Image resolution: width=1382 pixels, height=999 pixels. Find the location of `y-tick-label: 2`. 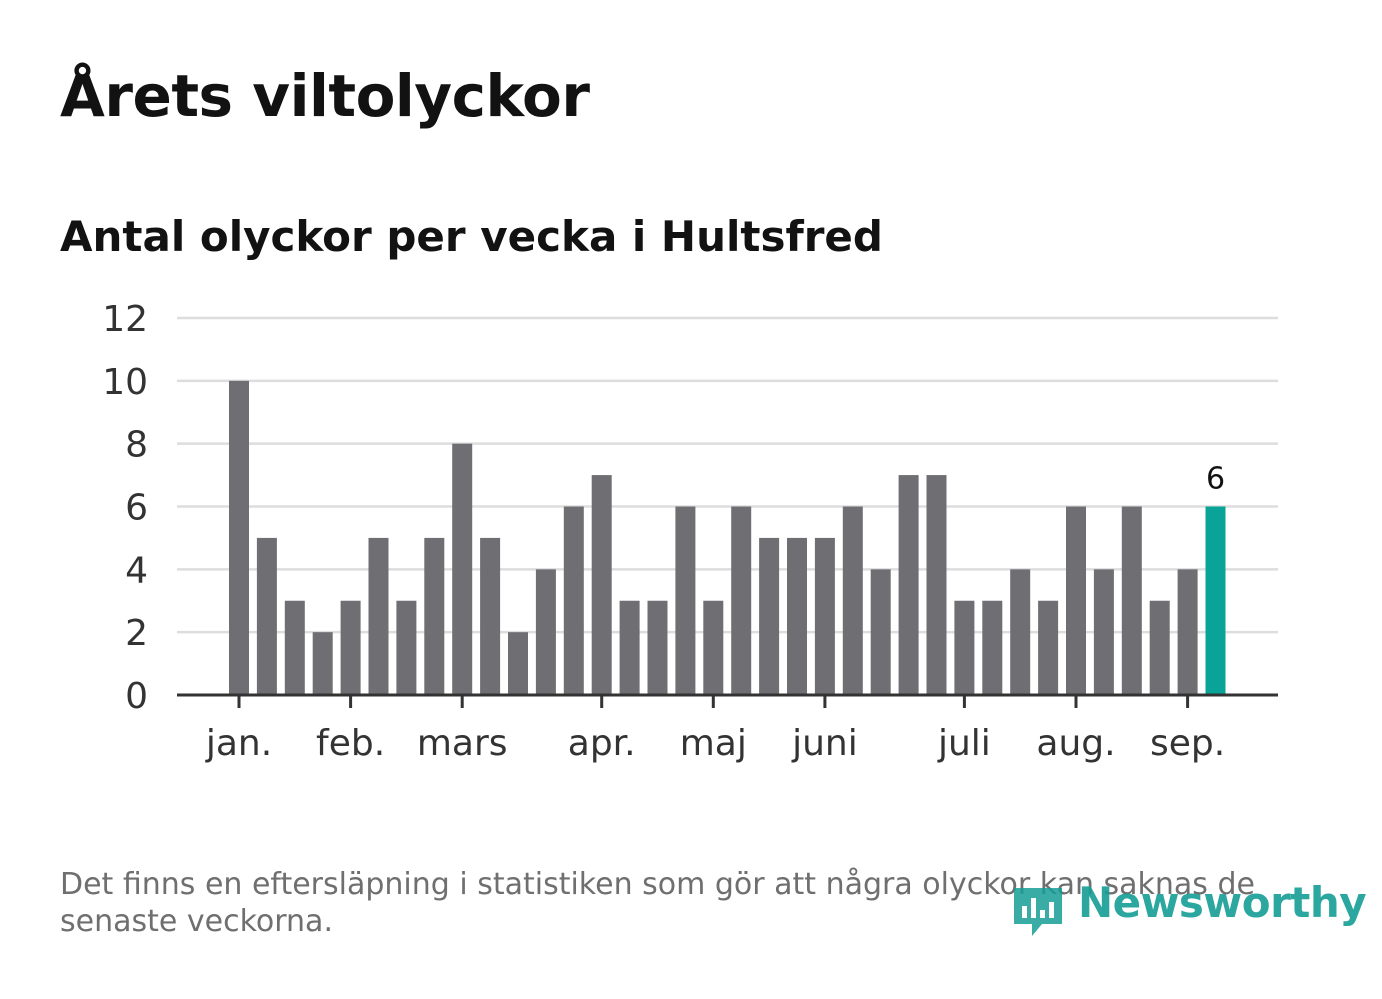

y-tick-label: 2 is located at coordinates (136, 633).